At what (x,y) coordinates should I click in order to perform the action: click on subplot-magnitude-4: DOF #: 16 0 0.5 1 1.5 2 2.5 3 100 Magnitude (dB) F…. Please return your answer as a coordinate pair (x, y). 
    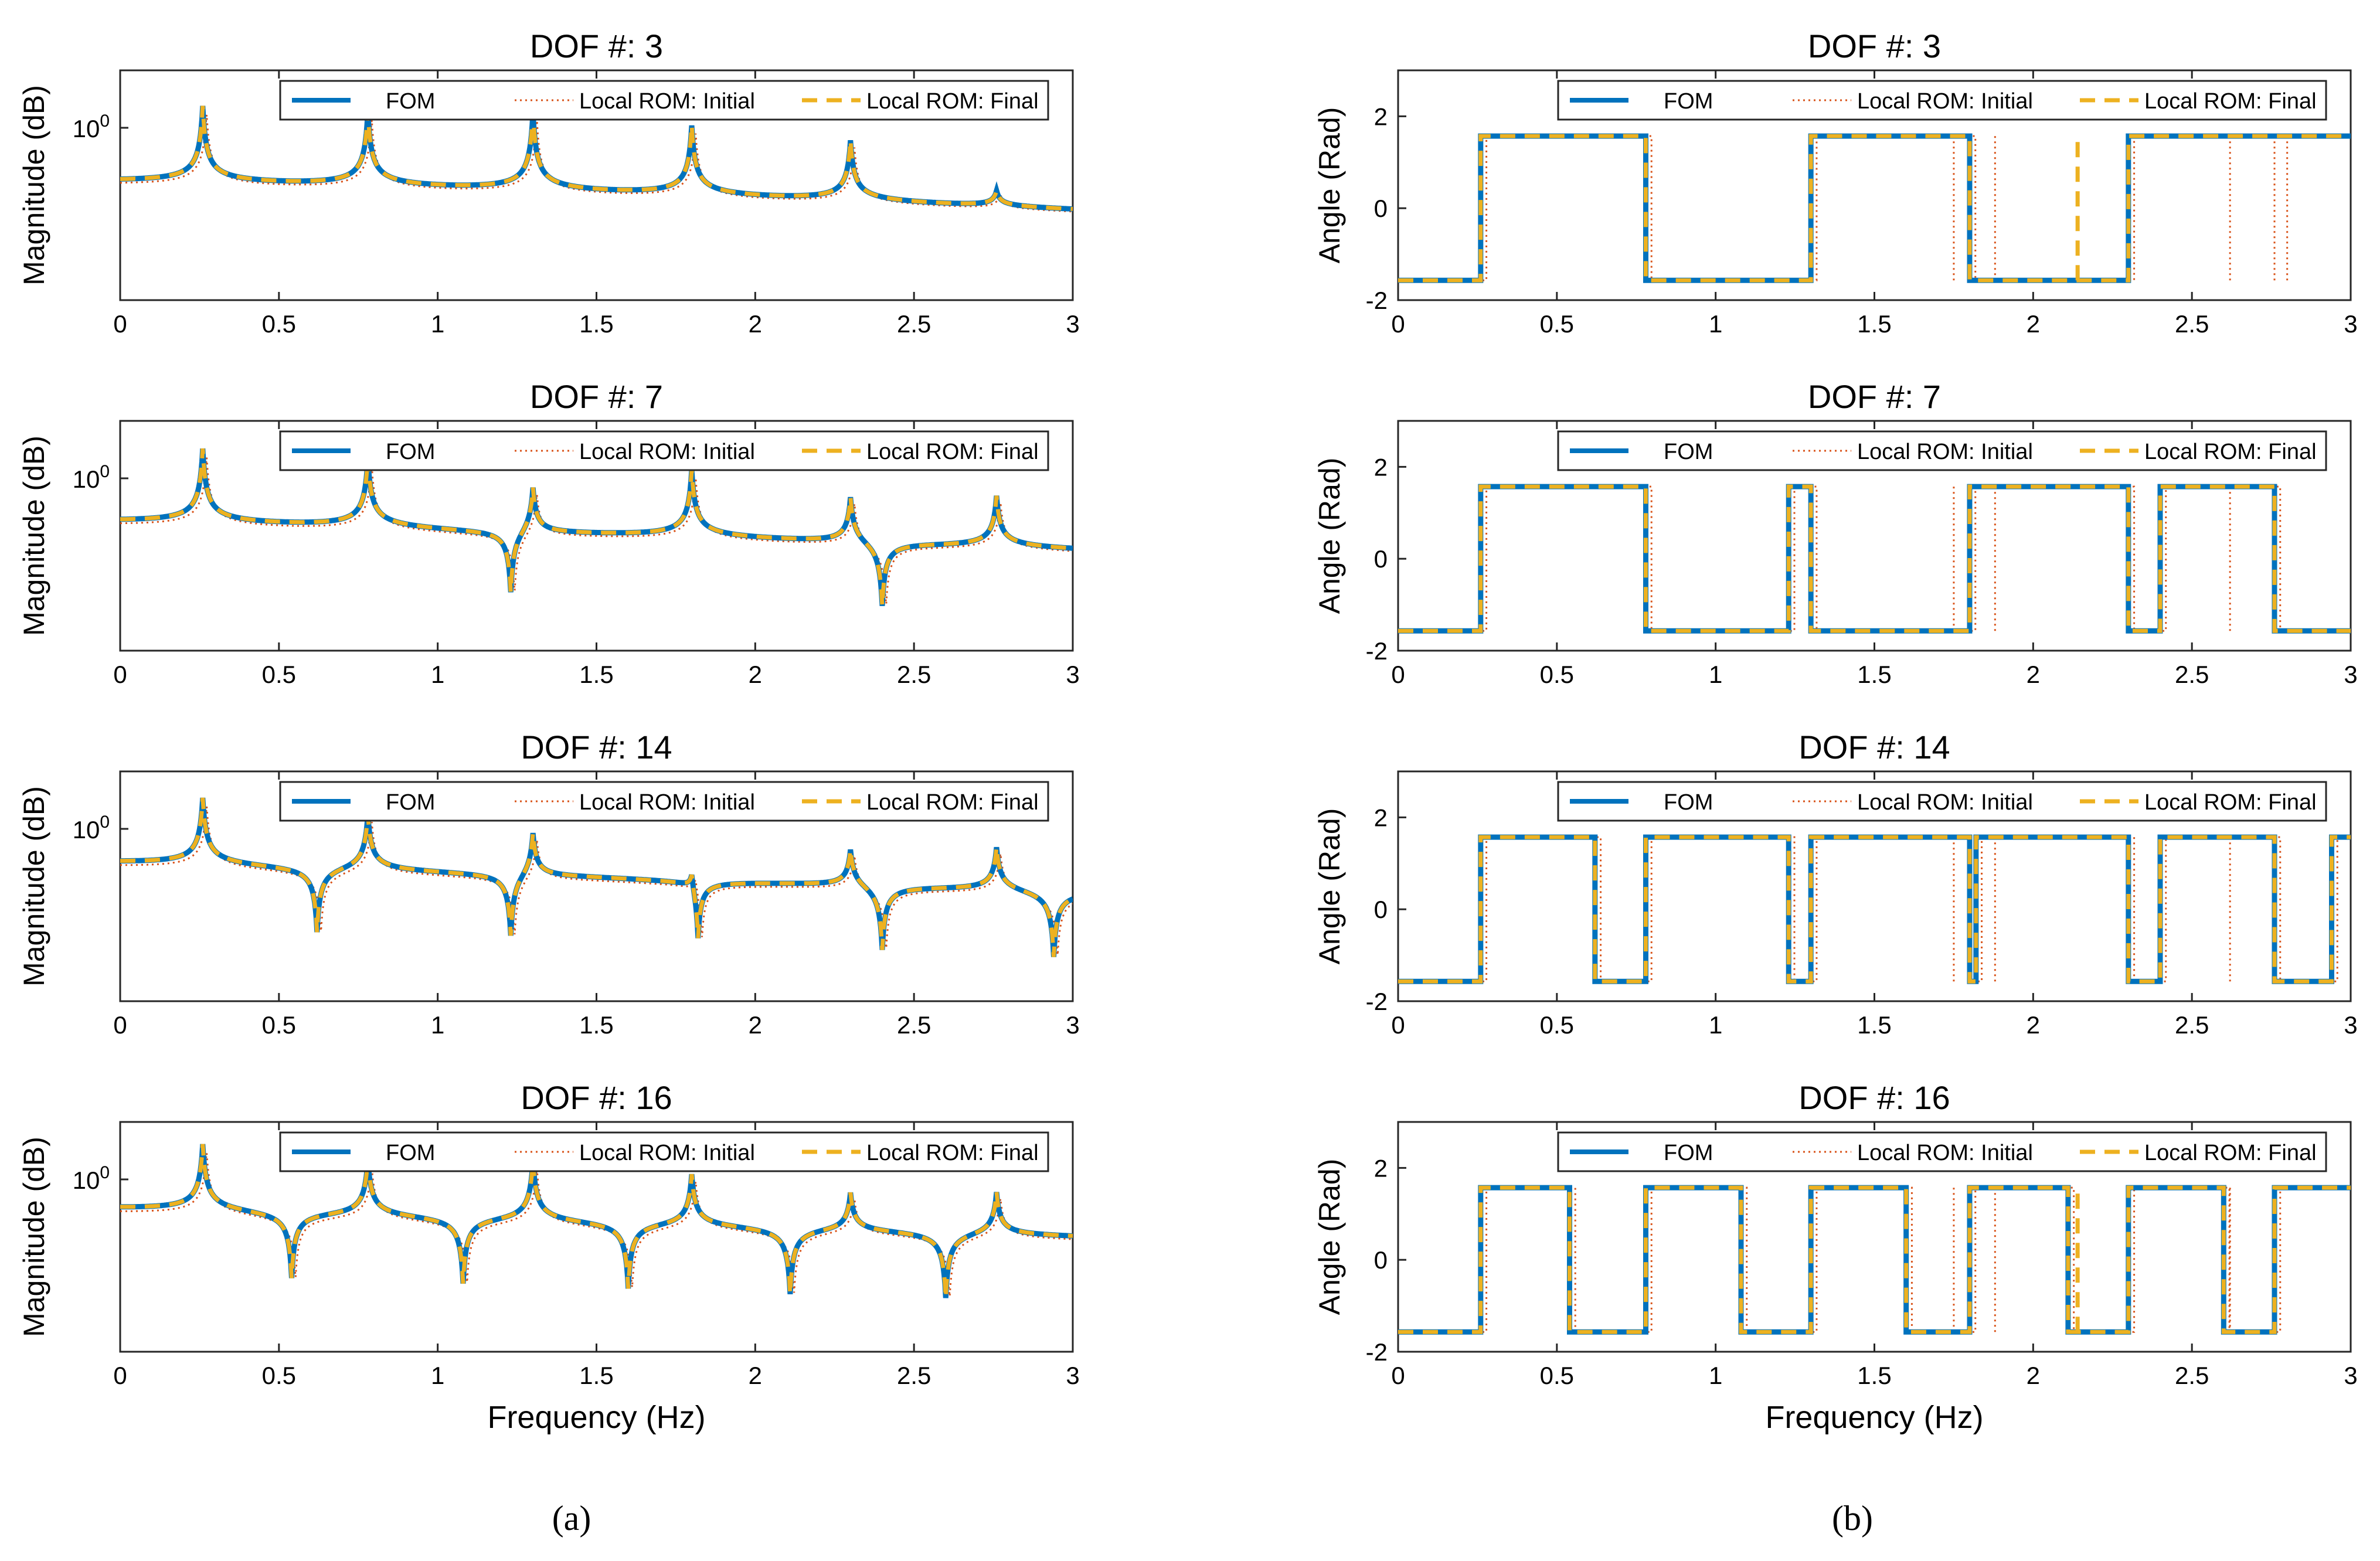
    Looking at the image, I should click on (549, 1257).